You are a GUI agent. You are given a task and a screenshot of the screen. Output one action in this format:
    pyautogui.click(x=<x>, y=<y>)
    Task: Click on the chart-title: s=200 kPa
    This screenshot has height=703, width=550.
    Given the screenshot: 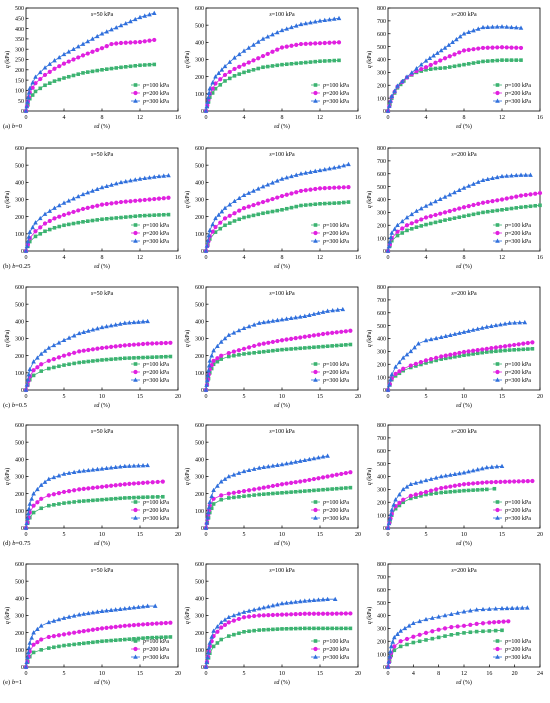 What is the action you would take?
    pyautogui.click(x=464, y=155)
    